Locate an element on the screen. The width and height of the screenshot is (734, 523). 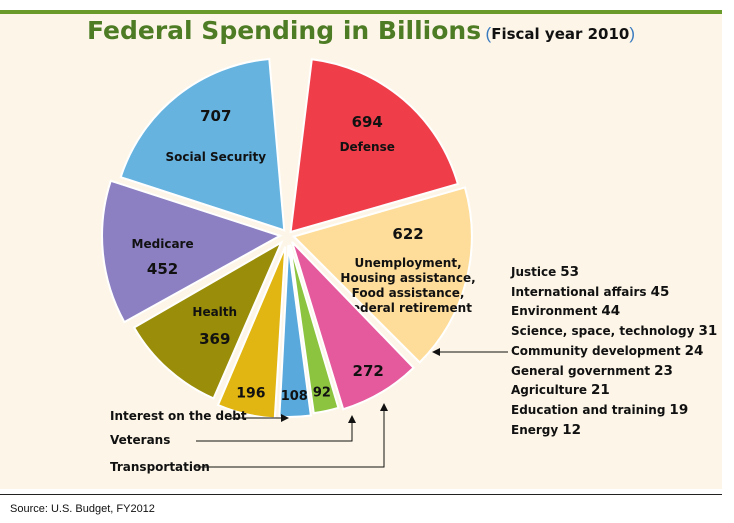
small-item-value: 53 is located at coordinates (570, 272).